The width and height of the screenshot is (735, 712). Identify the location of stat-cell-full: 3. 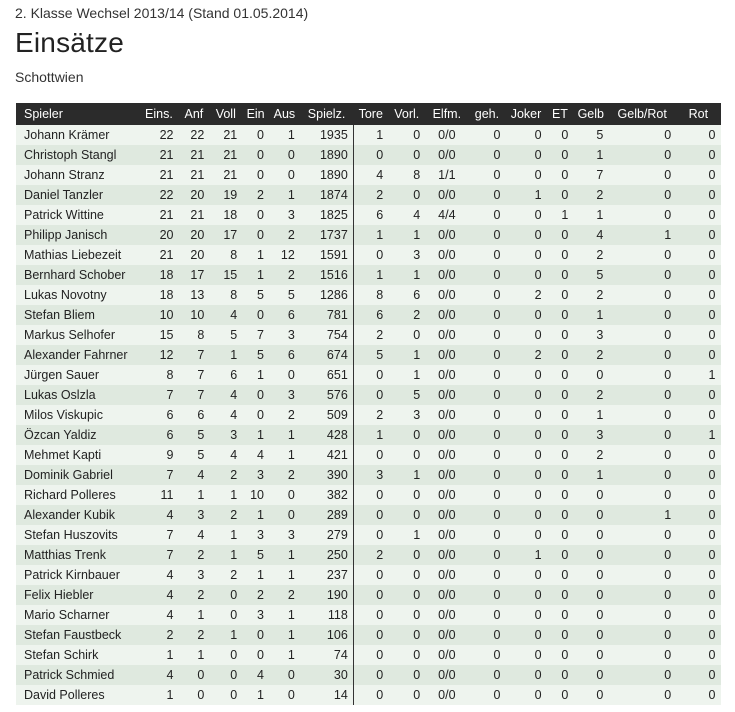
(226, 435).